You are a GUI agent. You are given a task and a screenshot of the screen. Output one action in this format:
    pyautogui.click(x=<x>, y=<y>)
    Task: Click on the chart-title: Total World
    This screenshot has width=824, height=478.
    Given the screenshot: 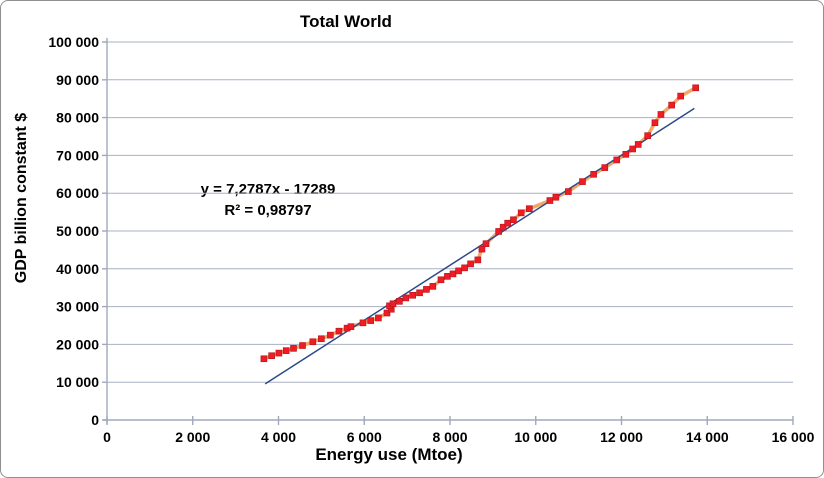 What is the action you would take?
    pyautogui.click(x=346, y=21)
    